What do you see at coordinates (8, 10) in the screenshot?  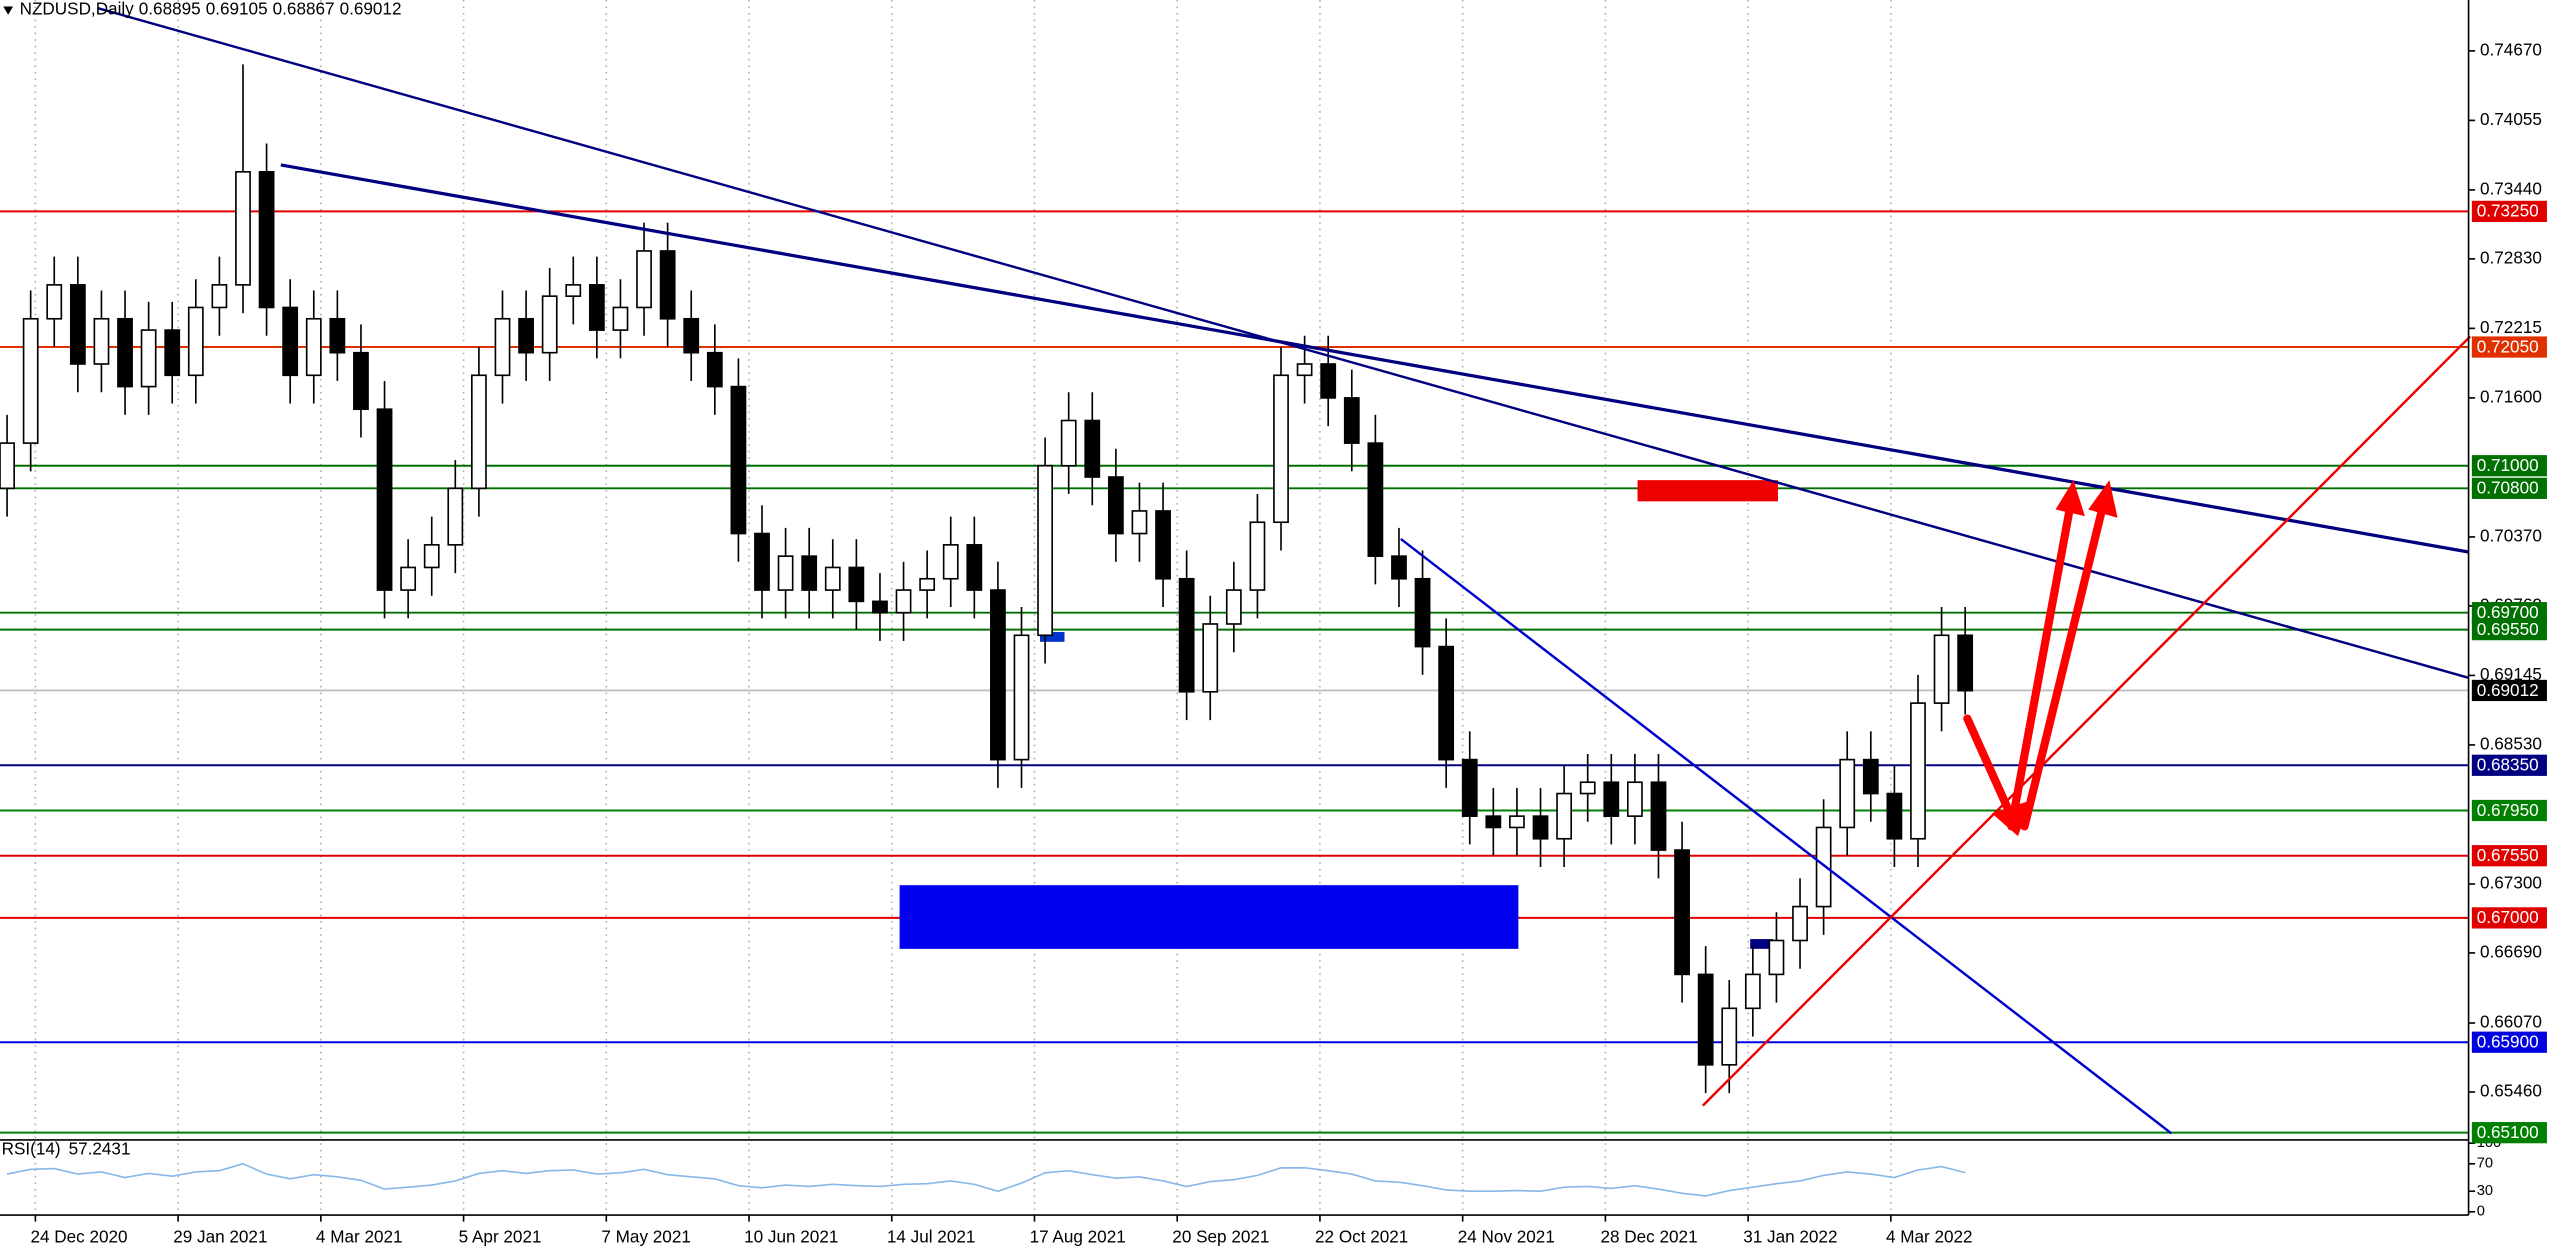 I see `menu-triangle` at bounding box center [8, 10].